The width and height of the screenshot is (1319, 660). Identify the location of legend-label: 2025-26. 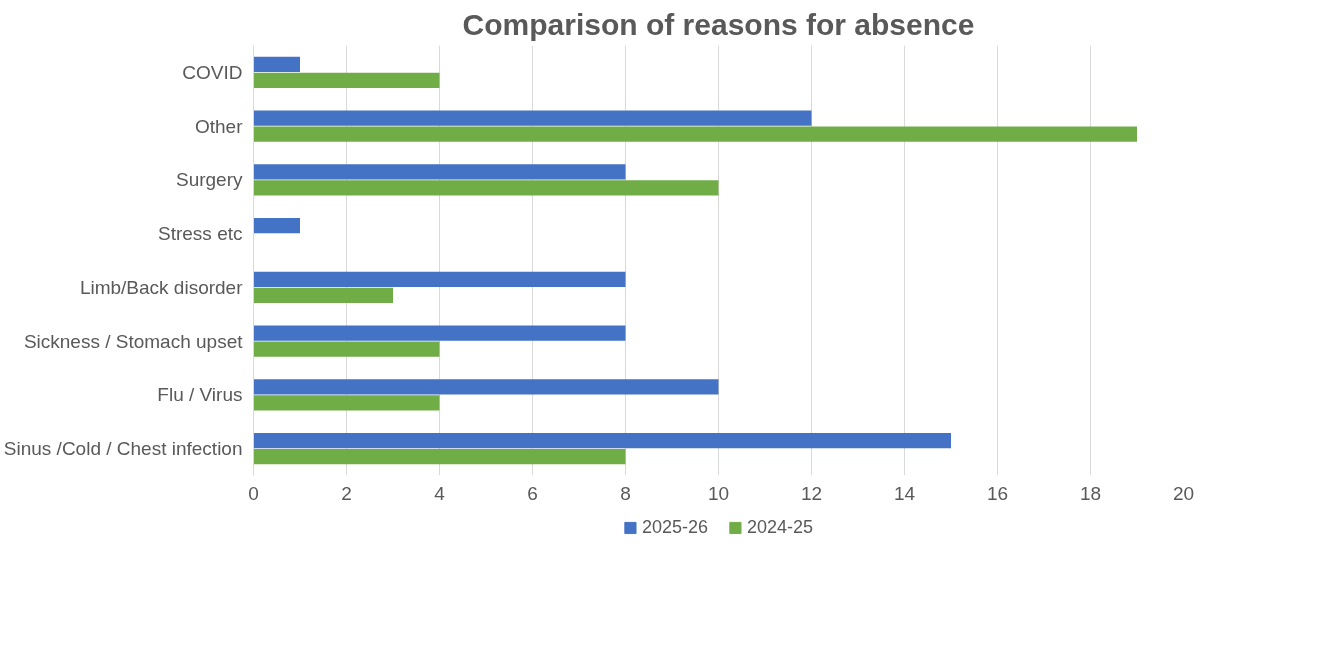
(674, 527).